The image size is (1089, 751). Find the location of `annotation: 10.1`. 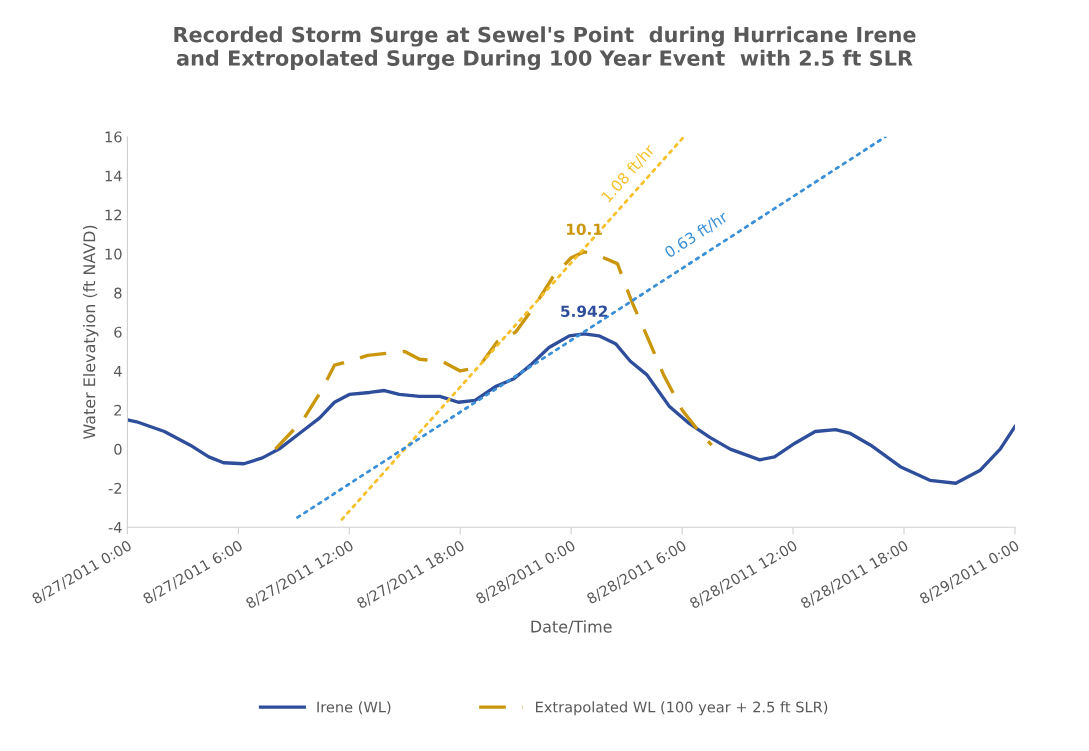

annotation: 10.1 is located at coordinates (584, 229).